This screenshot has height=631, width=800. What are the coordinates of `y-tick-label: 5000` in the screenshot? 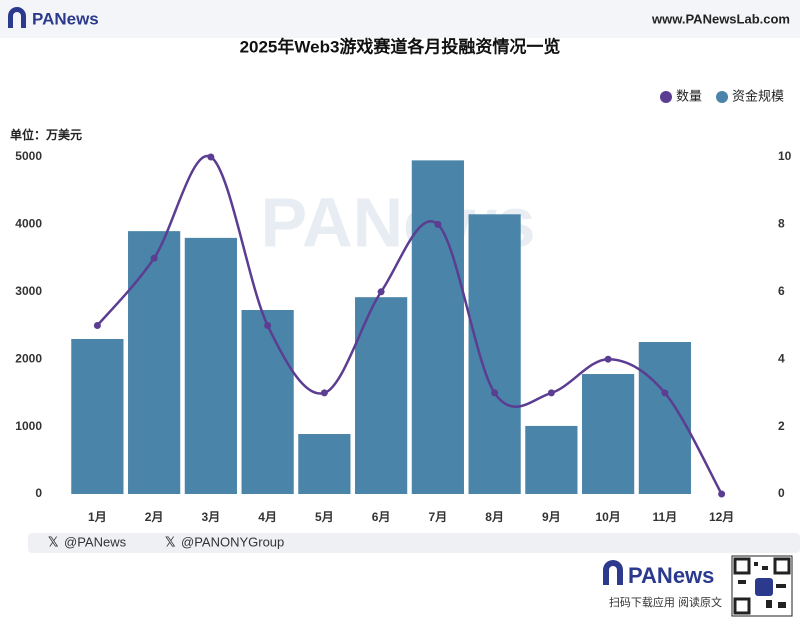 It's located at (28, 156).